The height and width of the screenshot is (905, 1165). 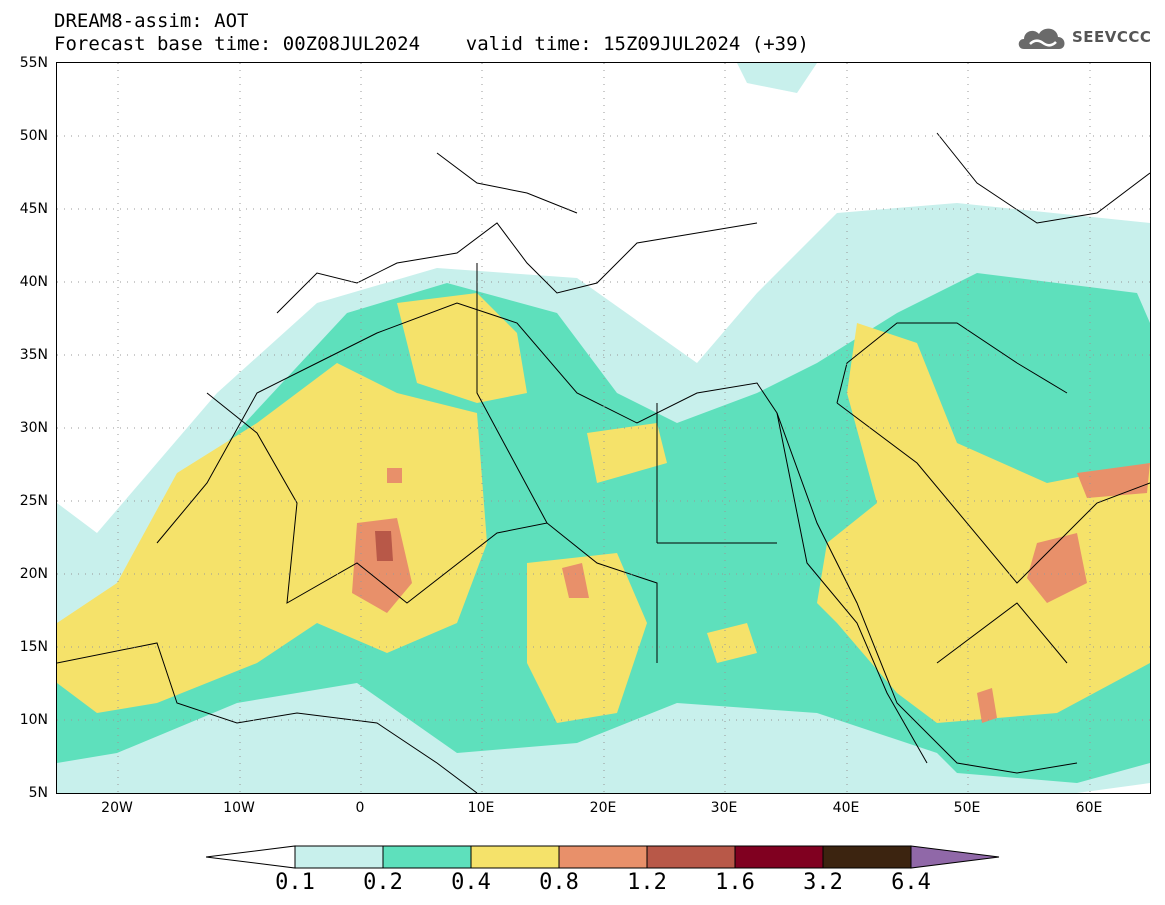 I want to click on seevccc-logo: SEEVCCC, so click(x=1083, y=37).